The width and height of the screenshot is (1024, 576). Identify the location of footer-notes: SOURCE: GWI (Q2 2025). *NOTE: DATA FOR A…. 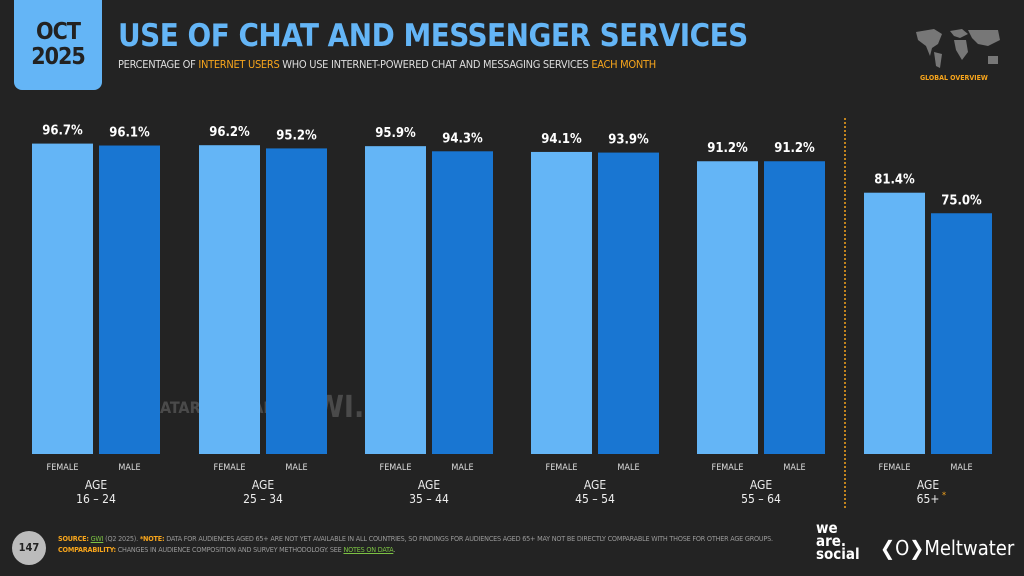
(428, 544).